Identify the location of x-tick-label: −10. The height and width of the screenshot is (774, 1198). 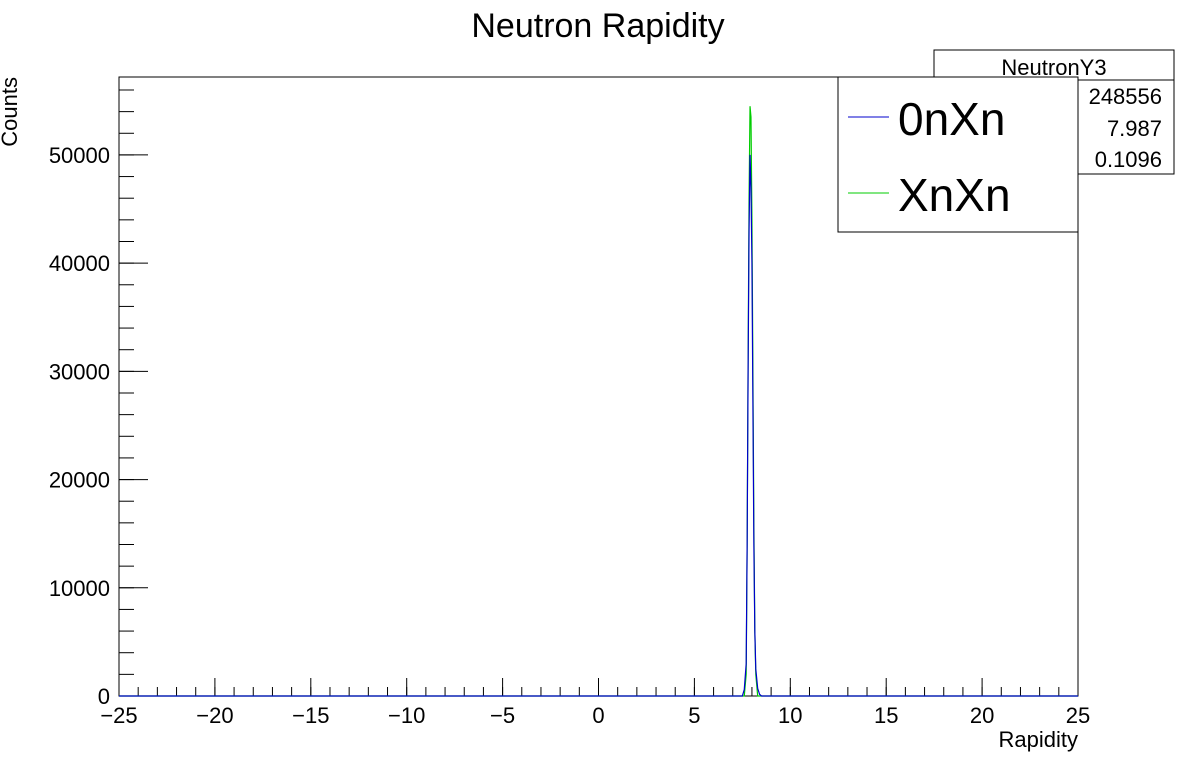
(406, 715).